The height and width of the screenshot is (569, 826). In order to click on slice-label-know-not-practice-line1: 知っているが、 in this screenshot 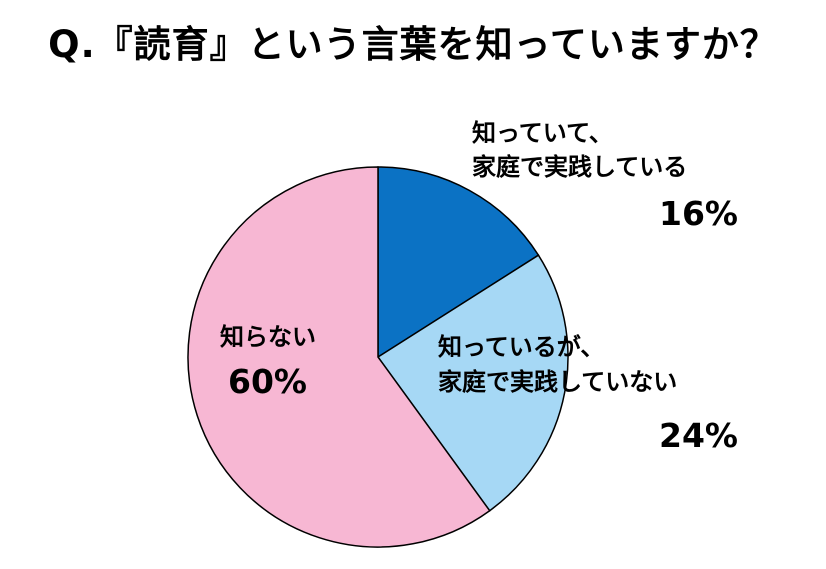, I will do `click(521, 347)`.